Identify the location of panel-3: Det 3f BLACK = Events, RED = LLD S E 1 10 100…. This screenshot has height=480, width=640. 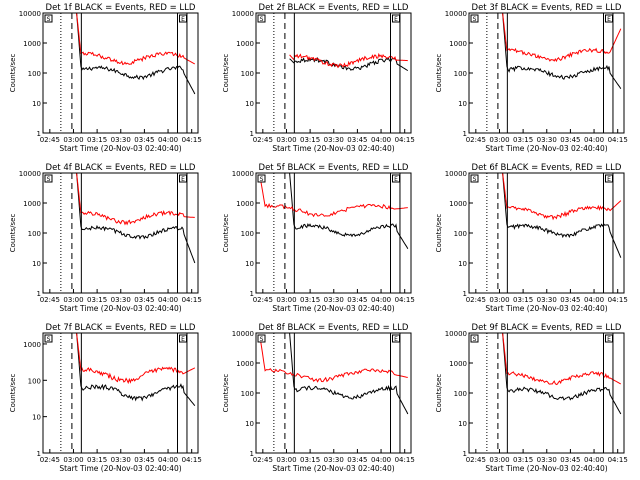
(531, 78).